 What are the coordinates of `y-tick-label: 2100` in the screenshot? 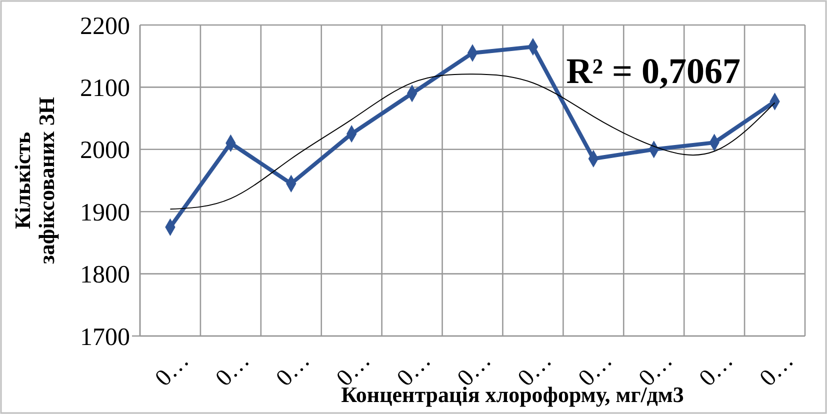 It's located at (105, 88).